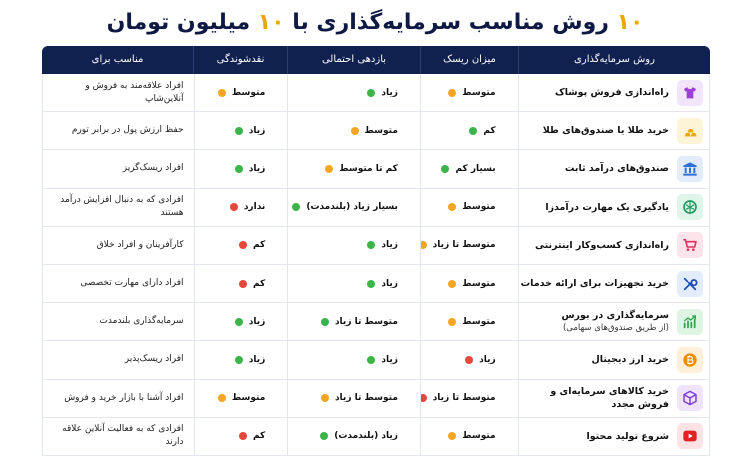  Describe the element at coordinates (617, 168) in the screenshot. I see `method-label: صندوق‌های درآمد ثابت` at that location.